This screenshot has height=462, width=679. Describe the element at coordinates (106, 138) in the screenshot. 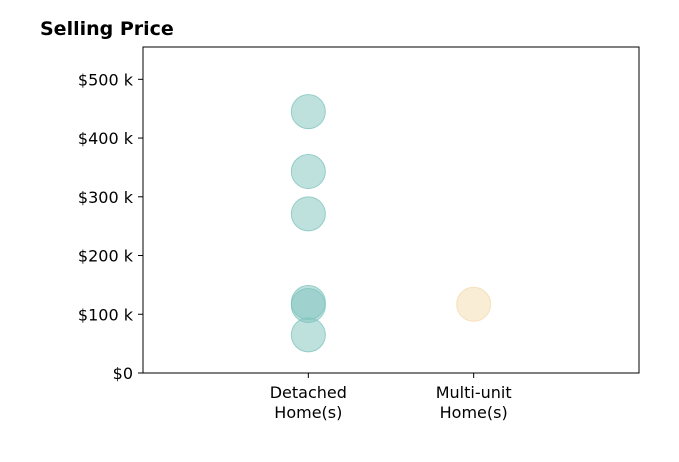

I see `y-tick-label: $400 k` at that location.